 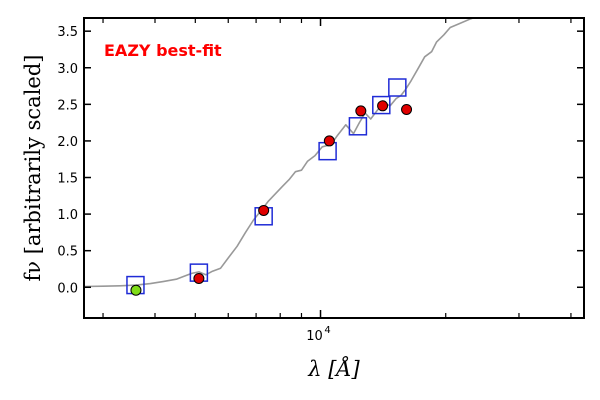 What do you see at coordinates (67, 142) in the screenshot?
I see `y-tick-label: 2.0` at bounding box center [67, 142].